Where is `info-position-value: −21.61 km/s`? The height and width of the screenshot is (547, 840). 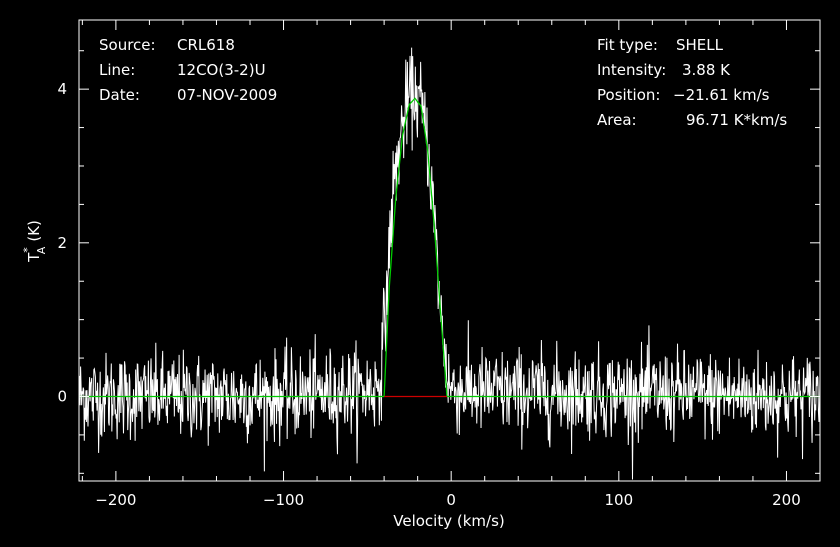 info-position-value: −21.61 km/s is located at coordinates (721, 95).